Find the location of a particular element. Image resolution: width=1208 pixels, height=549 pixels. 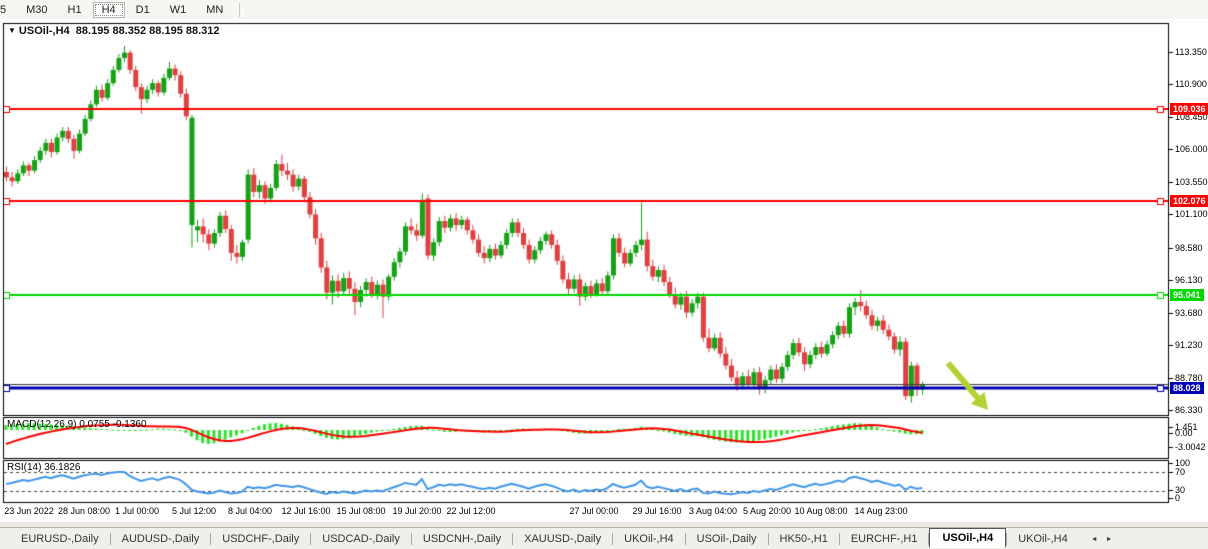

timeframe-toolbar: 5 M30 H1 H4 D1 W1 MN is located at coordinates (604, 10).